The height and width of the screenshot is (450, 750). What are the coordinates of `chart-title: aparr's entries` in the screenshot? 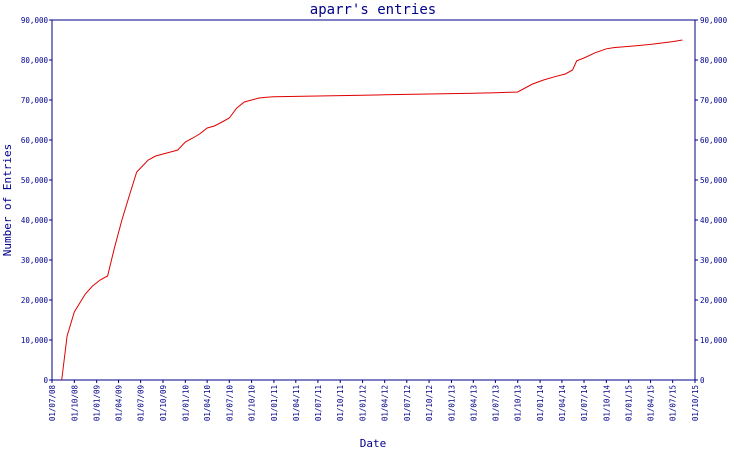 It's located at (373, 10).